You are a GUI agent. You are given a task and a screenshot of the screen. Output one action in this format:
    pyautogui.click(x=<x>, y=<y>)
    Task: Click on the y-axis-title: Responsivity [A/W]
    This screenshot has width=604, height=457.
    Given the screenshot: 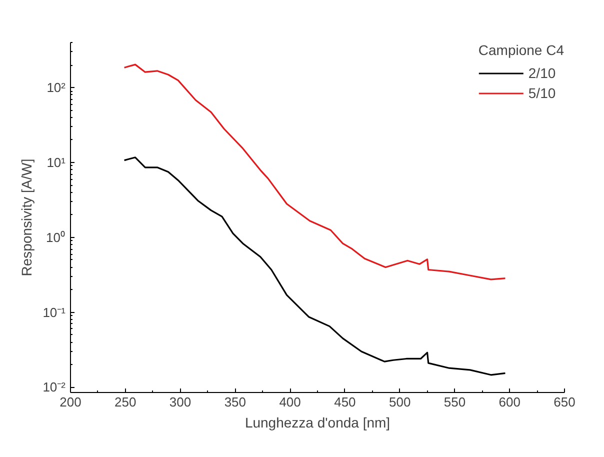 What is the action you would take?
    pyautogui.click(x=26, y=217)
    